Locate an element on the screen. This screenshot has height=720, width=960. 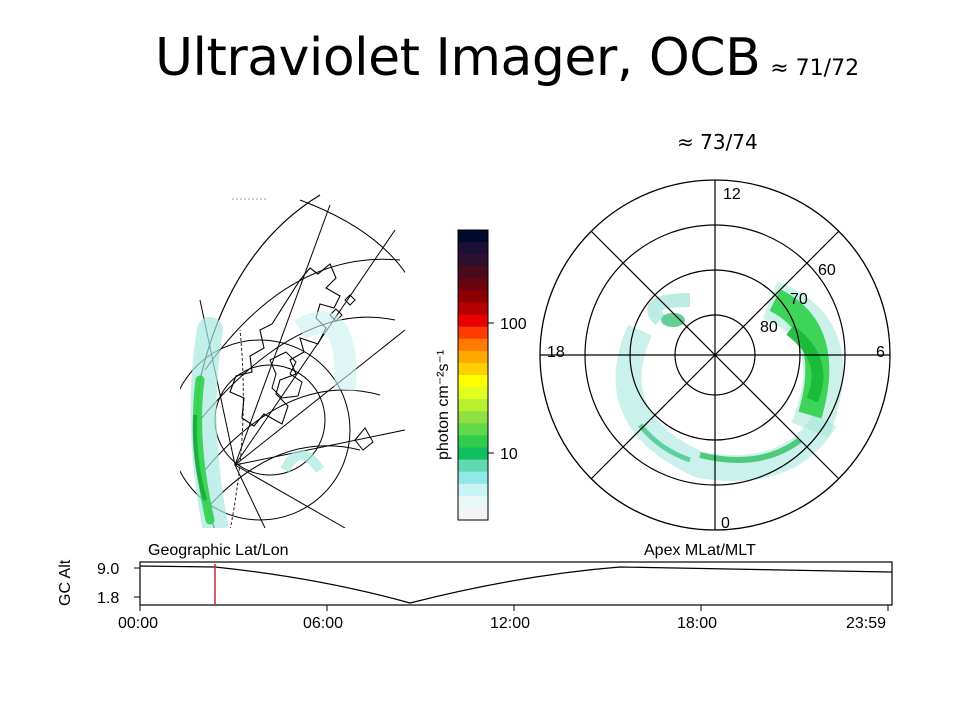
title-annotation: ≈ 71/72 is located at coordinates (815, 68).